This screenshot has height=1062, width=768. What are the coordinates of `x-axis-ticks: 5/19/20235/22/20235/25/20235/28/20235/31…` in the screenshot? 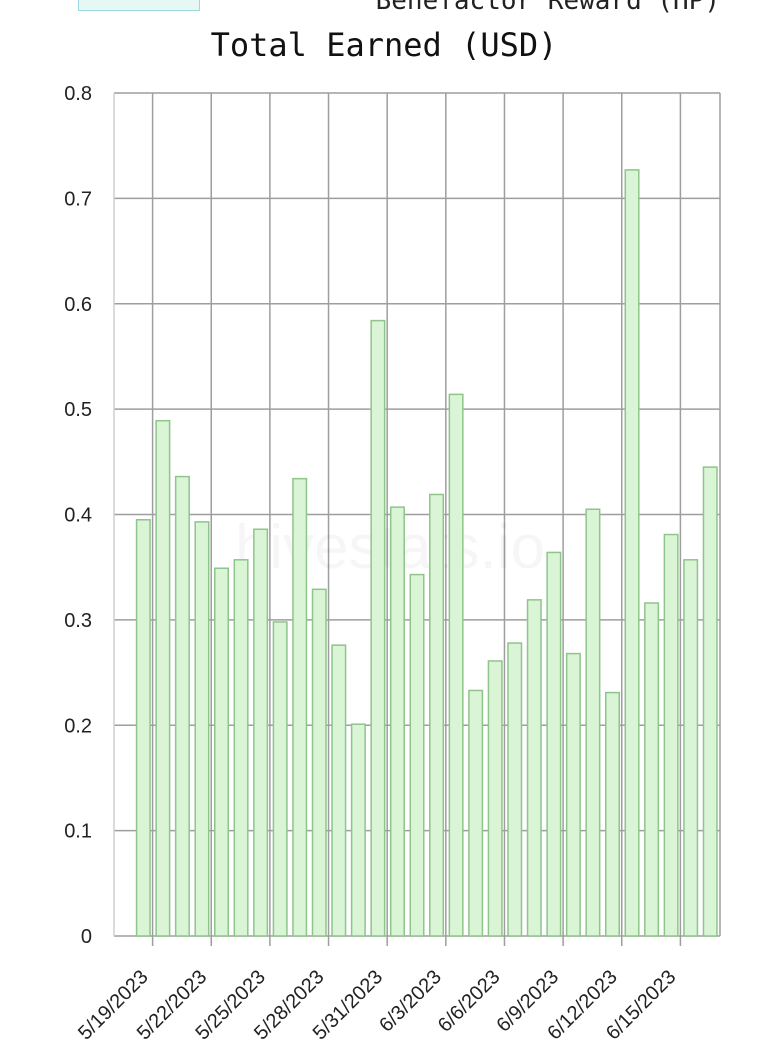 It's located at (377, 1005).